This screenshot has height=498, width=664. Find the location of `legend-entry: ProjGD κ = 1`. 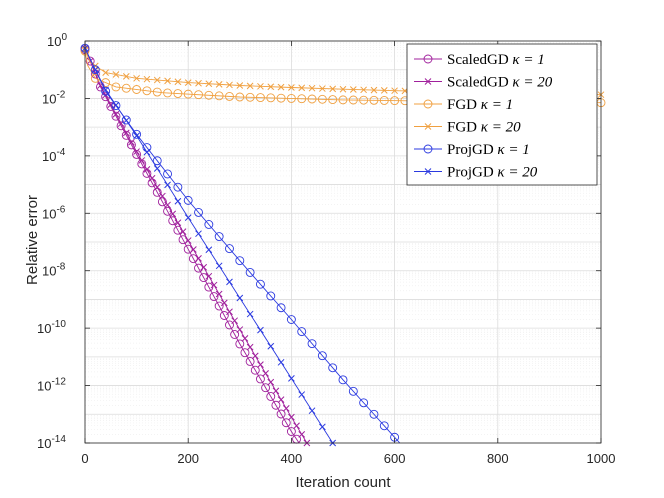

legend-entry: ProjGD κ = 1 is located at coordinates (472, 150).